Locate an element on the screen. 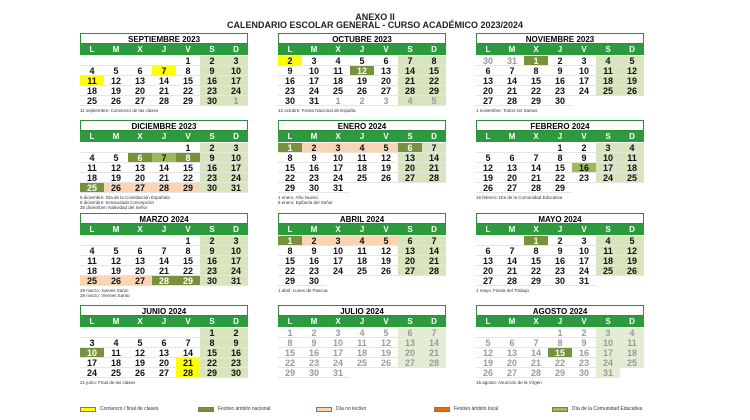  day-cell: 13 is located at coordinates (140, 168).